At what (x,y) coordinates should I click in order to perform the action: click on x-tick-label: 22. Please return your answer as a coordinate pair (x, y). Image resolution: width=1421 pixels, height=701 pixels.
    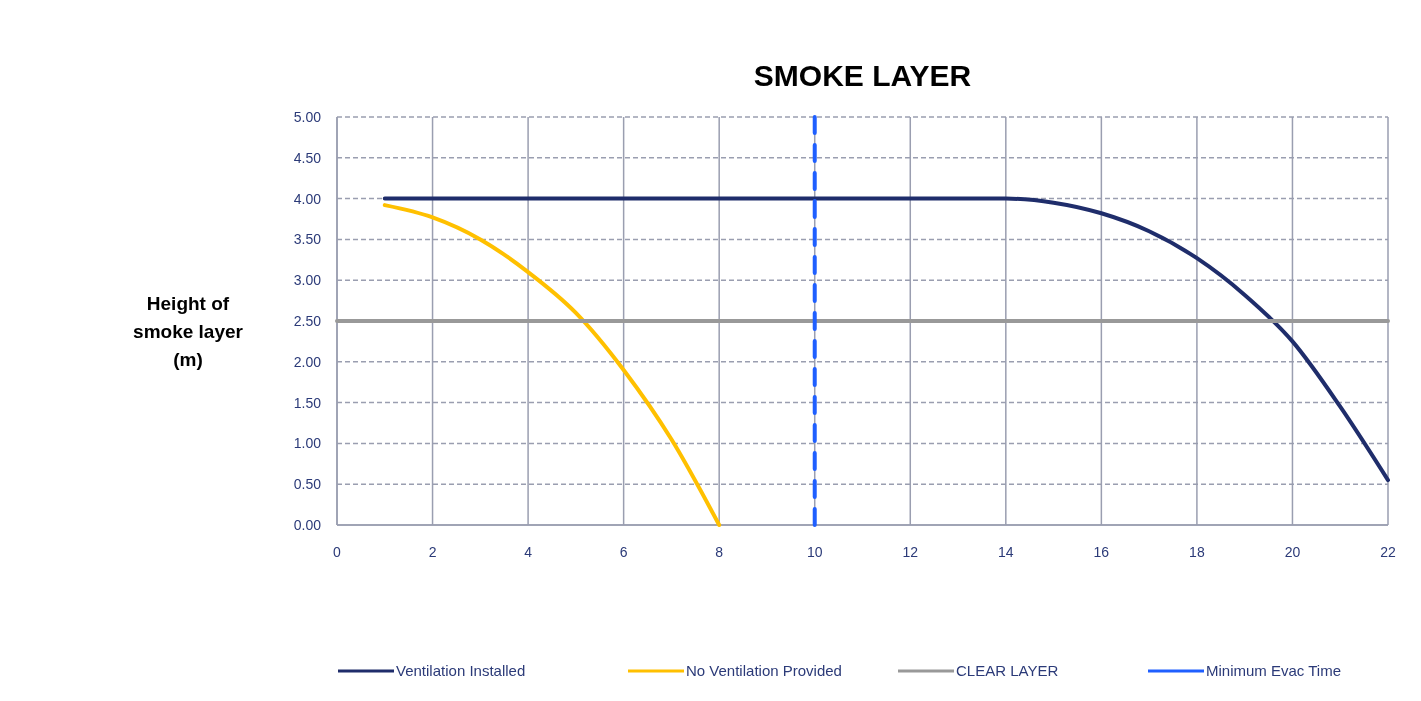
    Looking at the image, I should click on (1388, 552).